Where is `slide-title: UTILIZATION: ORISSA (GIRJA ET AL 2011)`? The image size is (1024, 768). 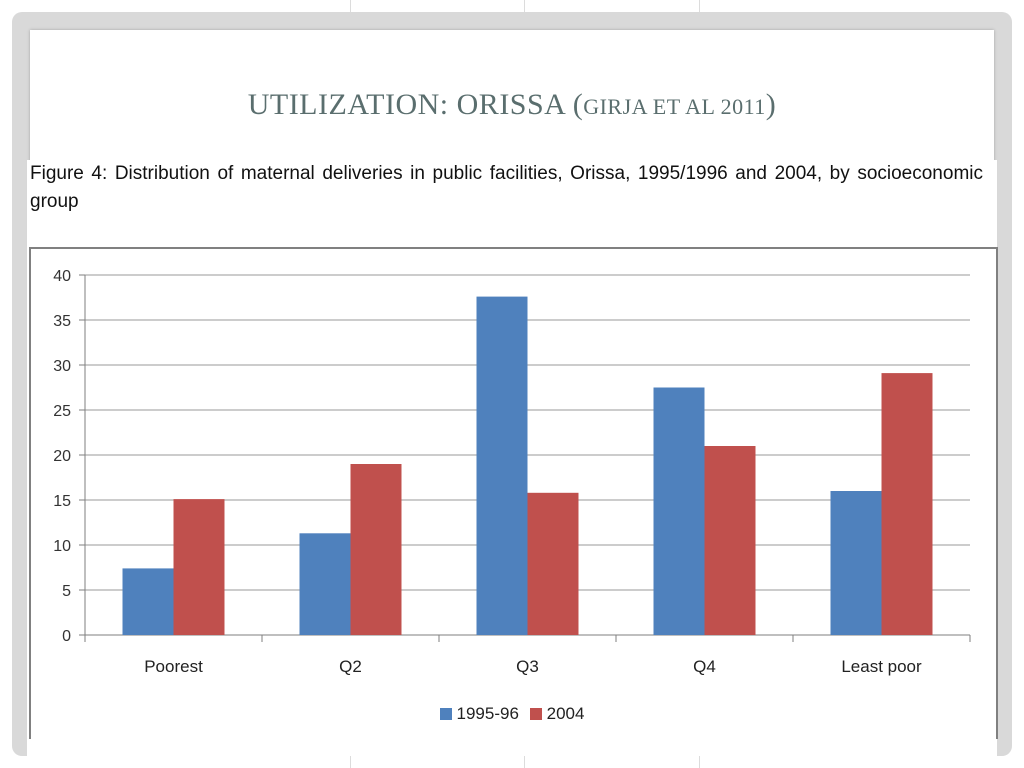 slide-title: UTILIZATION: ORISSA (GIRJA ET AL 2011) is located at coordinates (512, 105).